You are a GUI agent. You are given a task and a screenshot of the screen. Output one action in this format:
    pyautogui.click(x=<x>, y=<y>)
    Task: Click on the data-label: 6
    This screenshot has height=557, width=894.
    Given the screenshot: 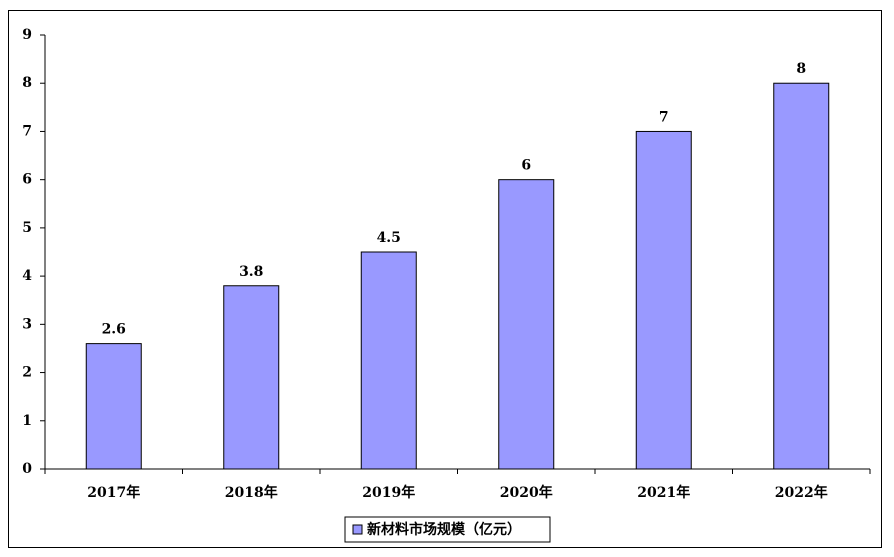 What is the action you would take?
    pyautogui.click(x=526, y=166)
    